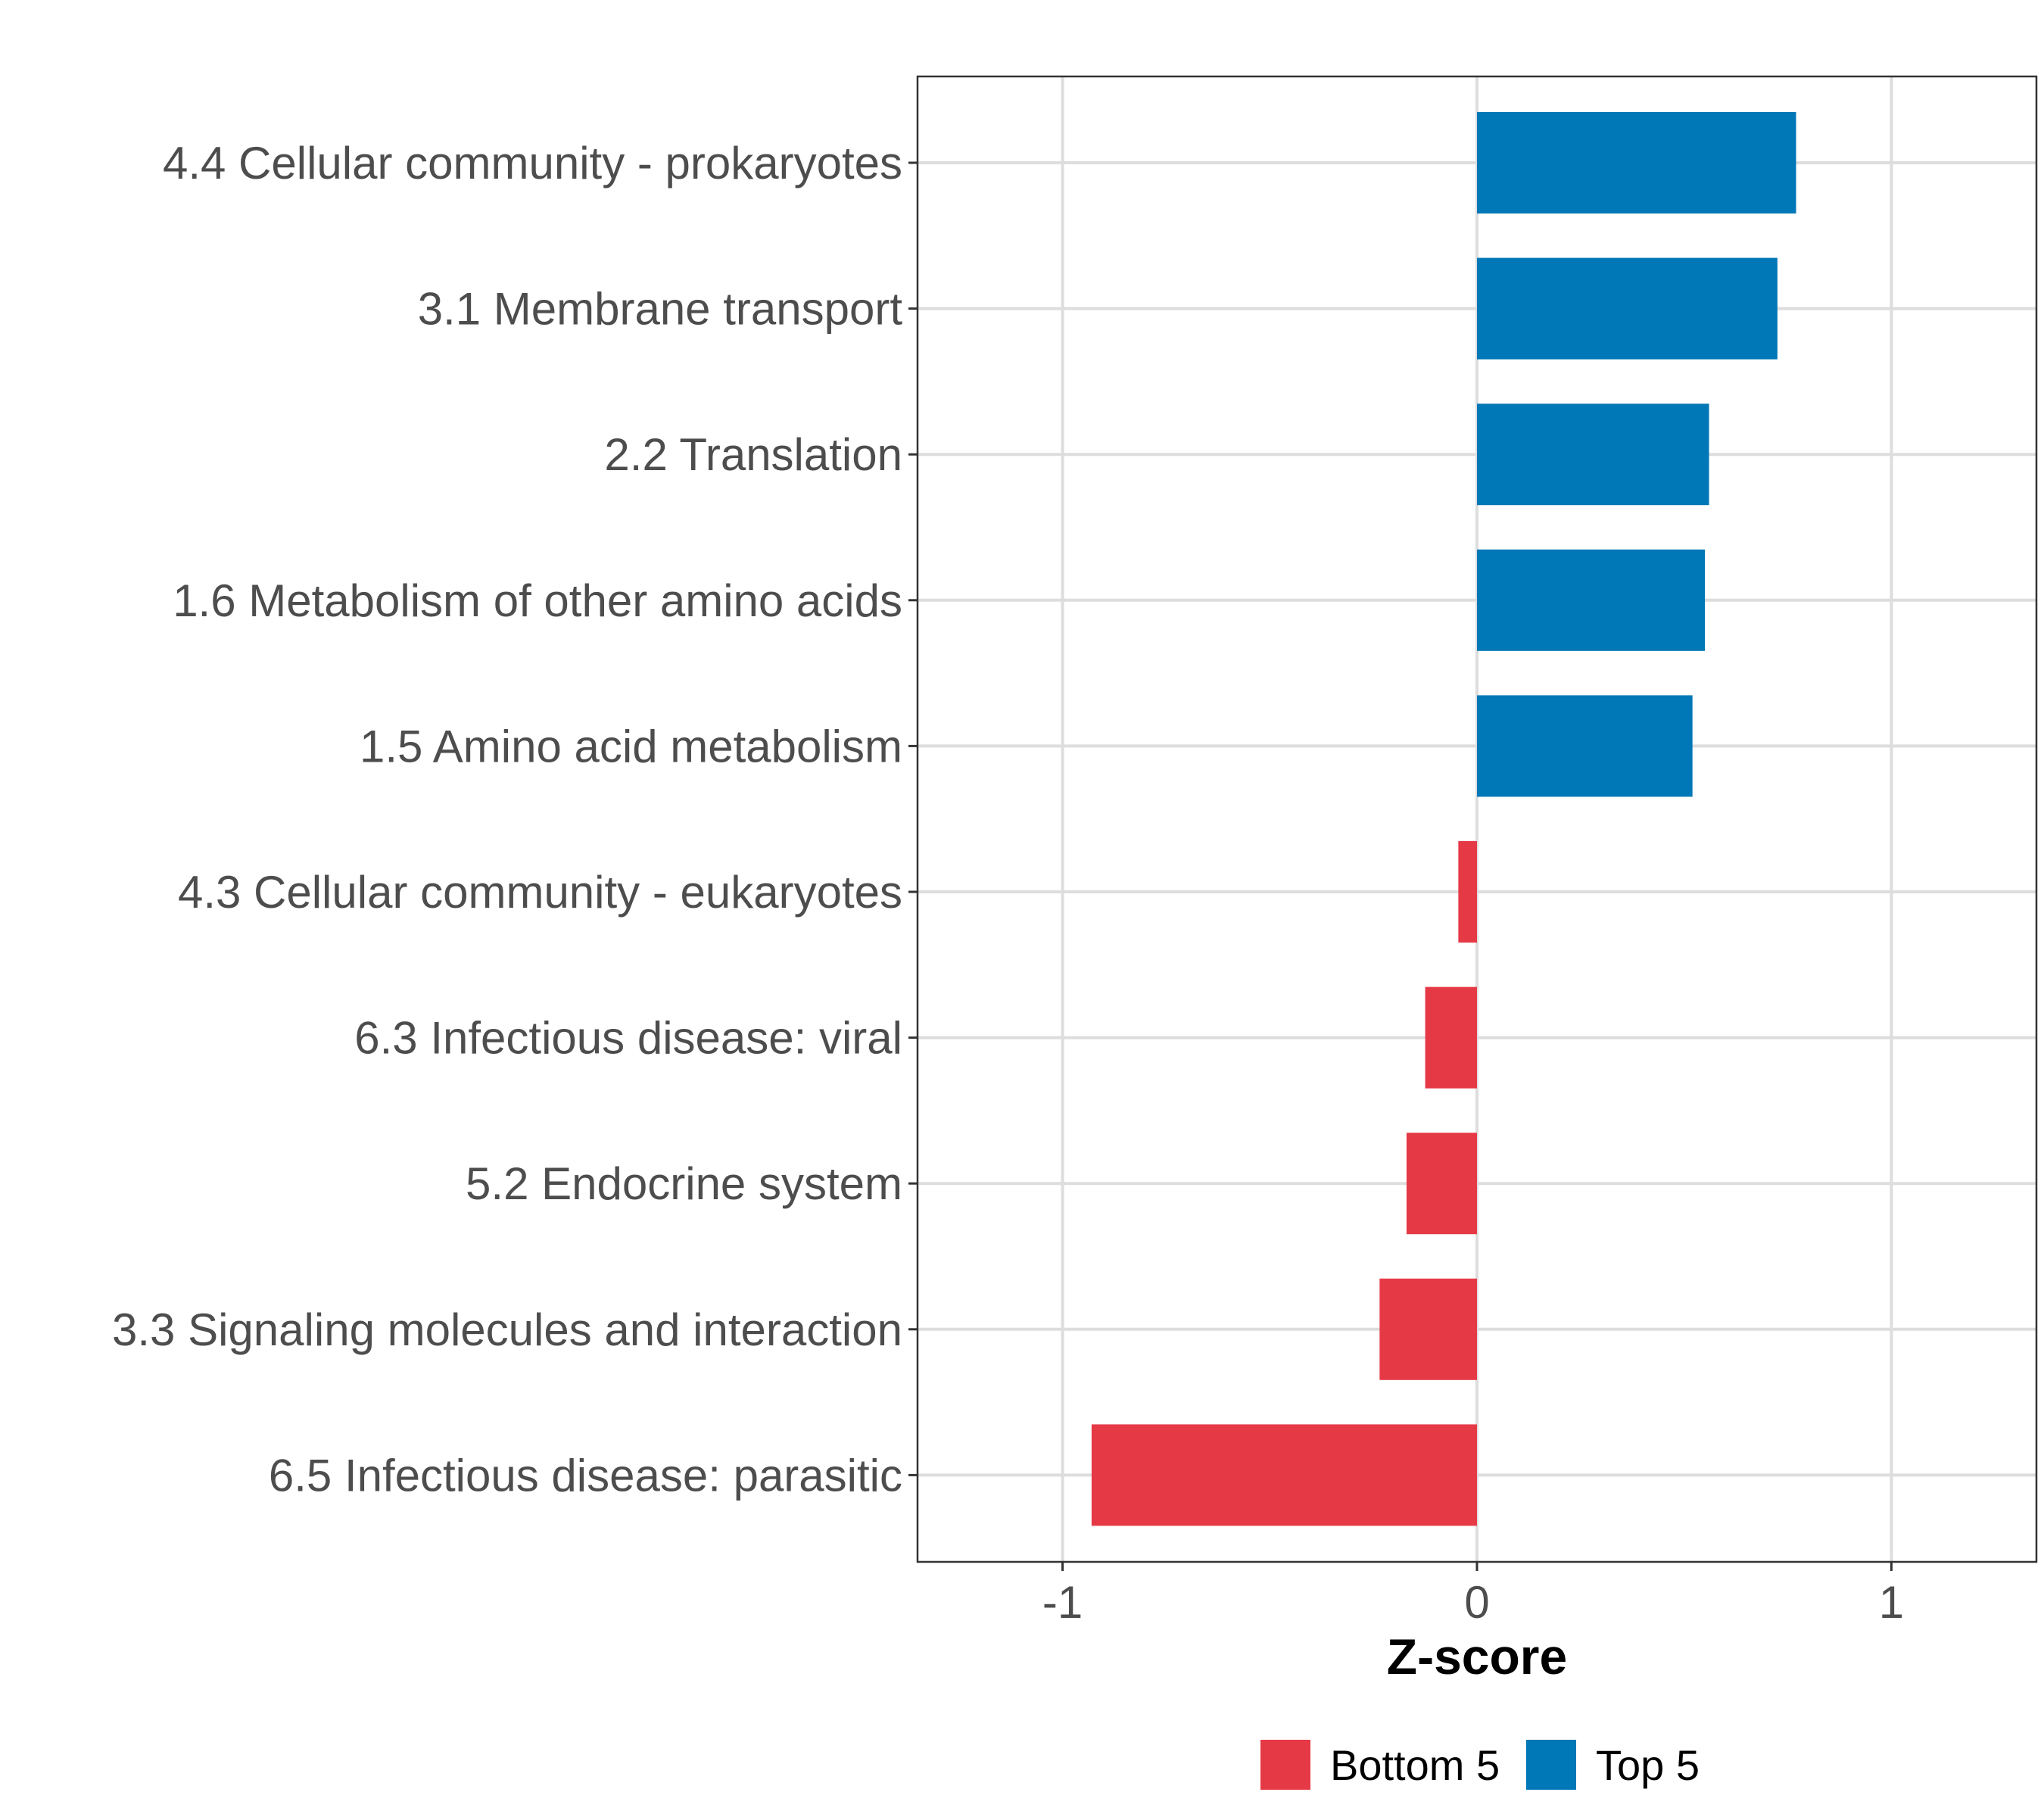 Image resolution: width=2044 pixels, height=1817 pixels. Describe the element at coordinates (1892, 1602) in the screenshot. I see `x-tick-label: 1` at that location.